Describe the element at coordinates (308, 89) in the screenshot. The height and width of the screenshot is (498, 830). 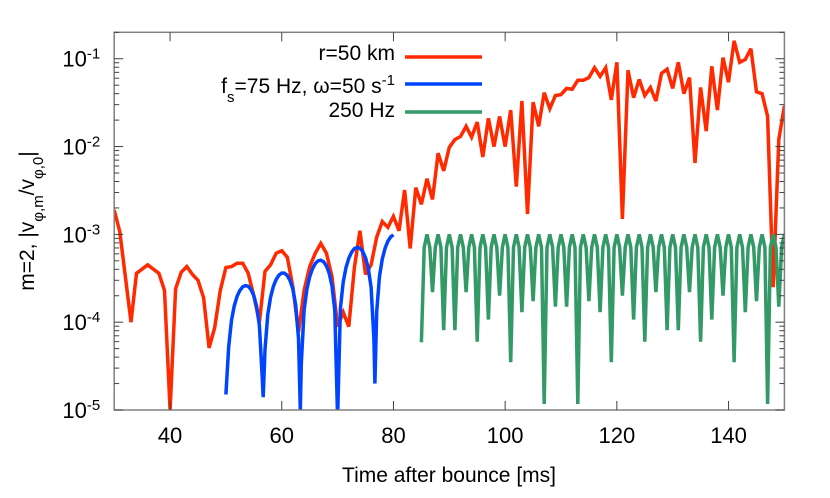
I see `legend-label-2: fs=75 Hz, ω=50 s-1` at that location.